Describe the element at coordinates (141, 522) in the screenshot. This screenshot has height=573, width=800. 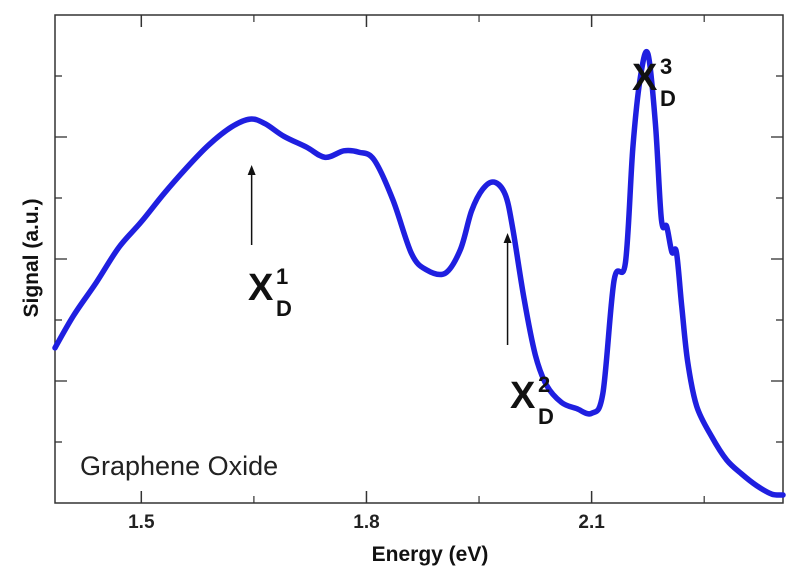
I see `x-tick-label: 1.5` at that location.